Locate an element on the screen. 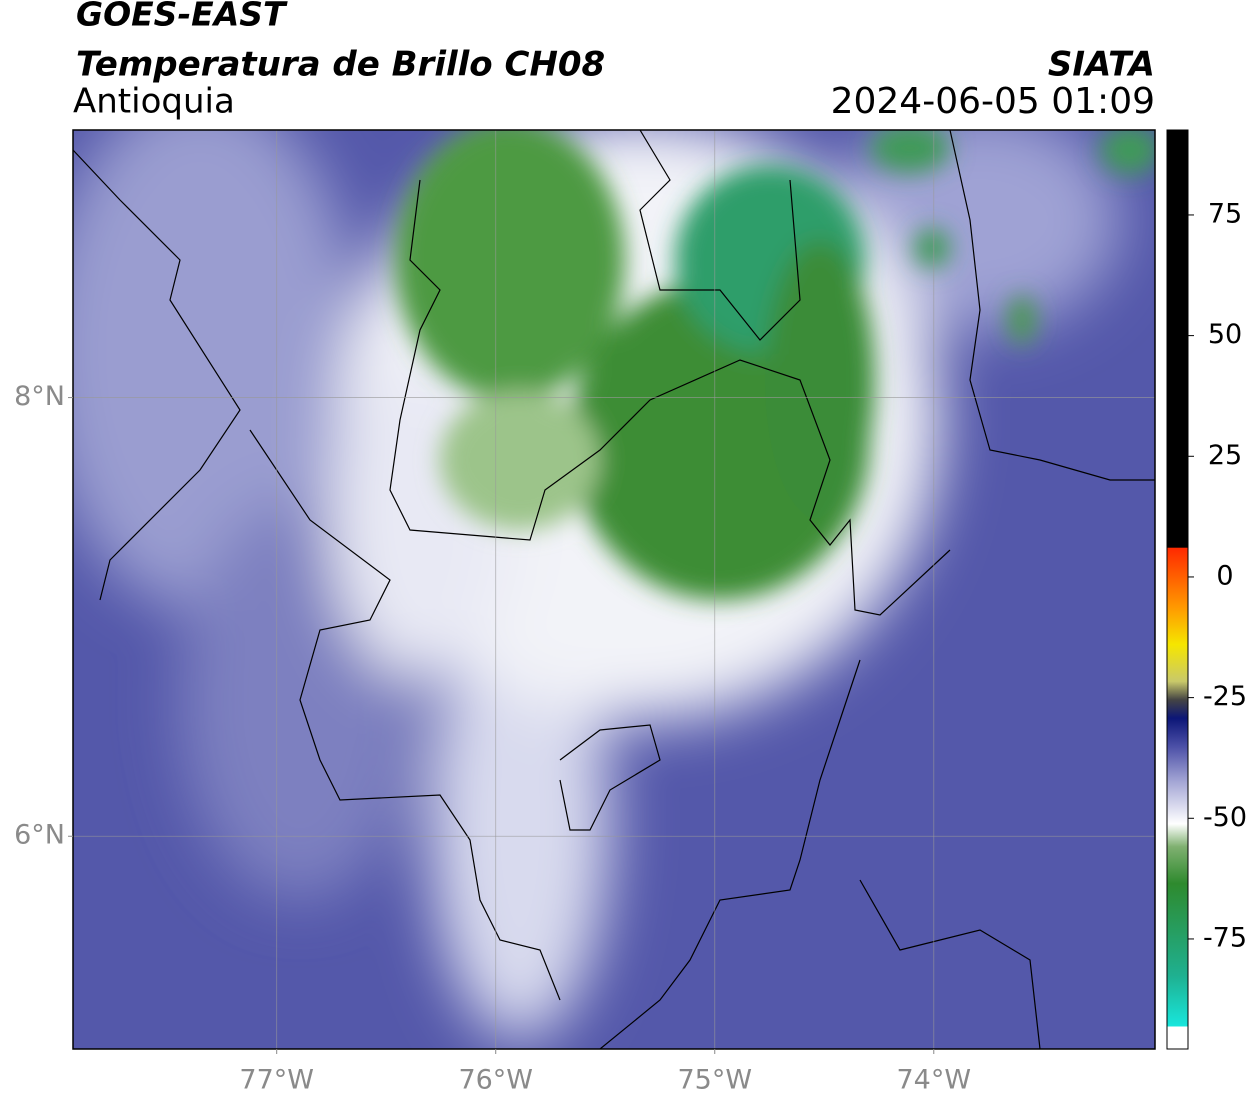 This screenshot has height=1103, width=1252. x-tick-label: 77°W is located at coordinates (276, 1080).